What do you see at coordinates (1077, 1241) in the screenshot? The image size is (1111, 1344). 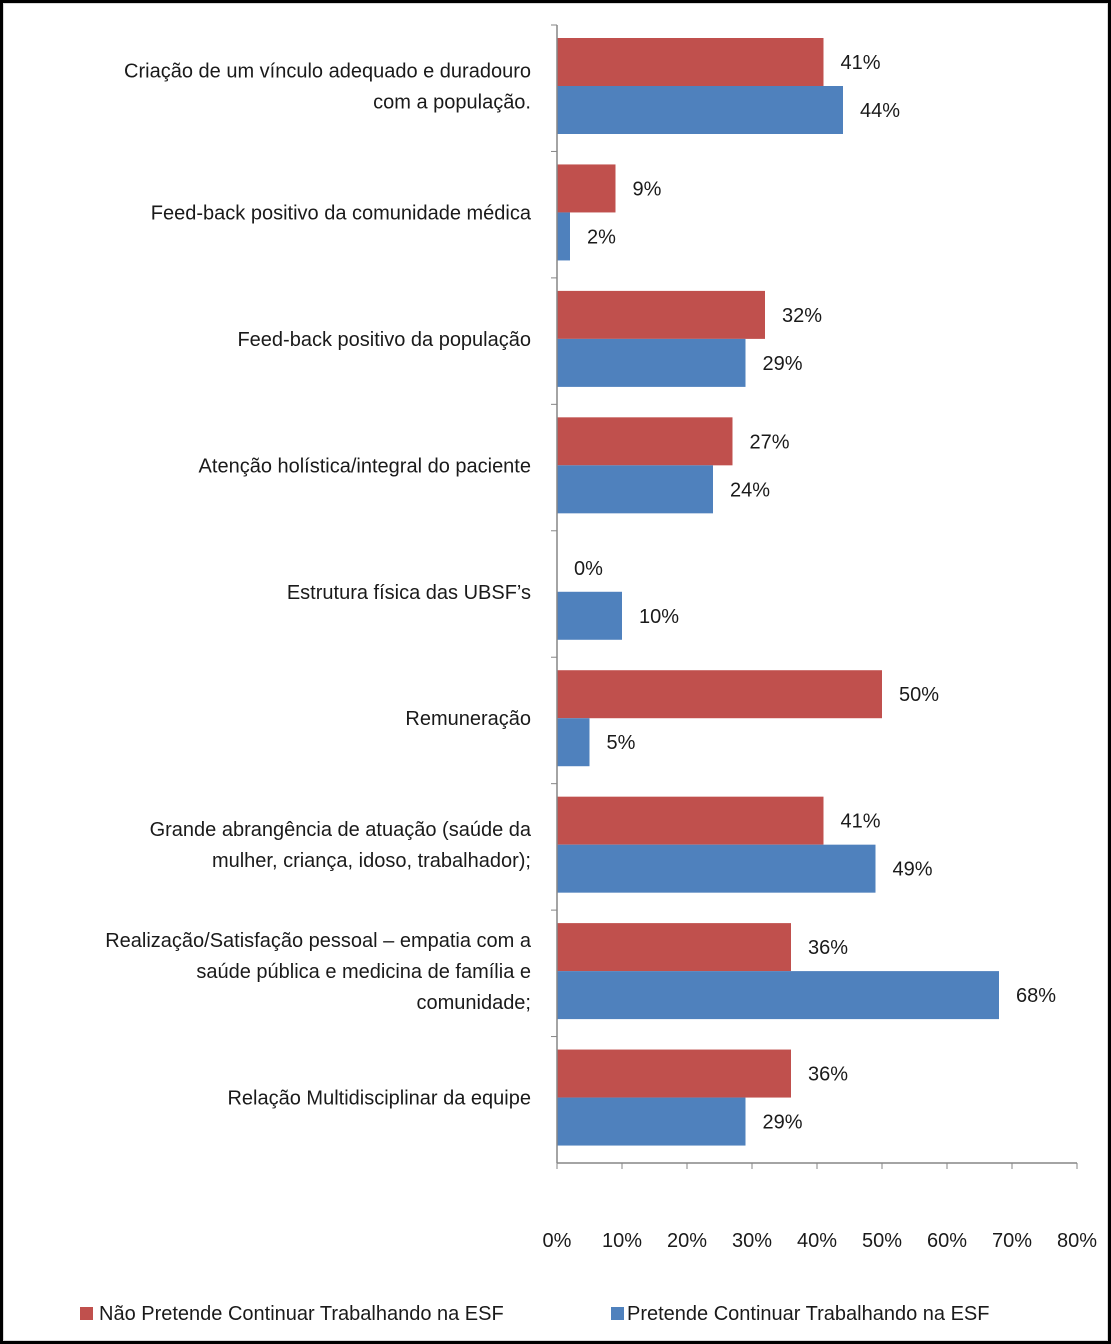 I see `x-tick-label-8: 80%` at bounding box center [1077, 1241].